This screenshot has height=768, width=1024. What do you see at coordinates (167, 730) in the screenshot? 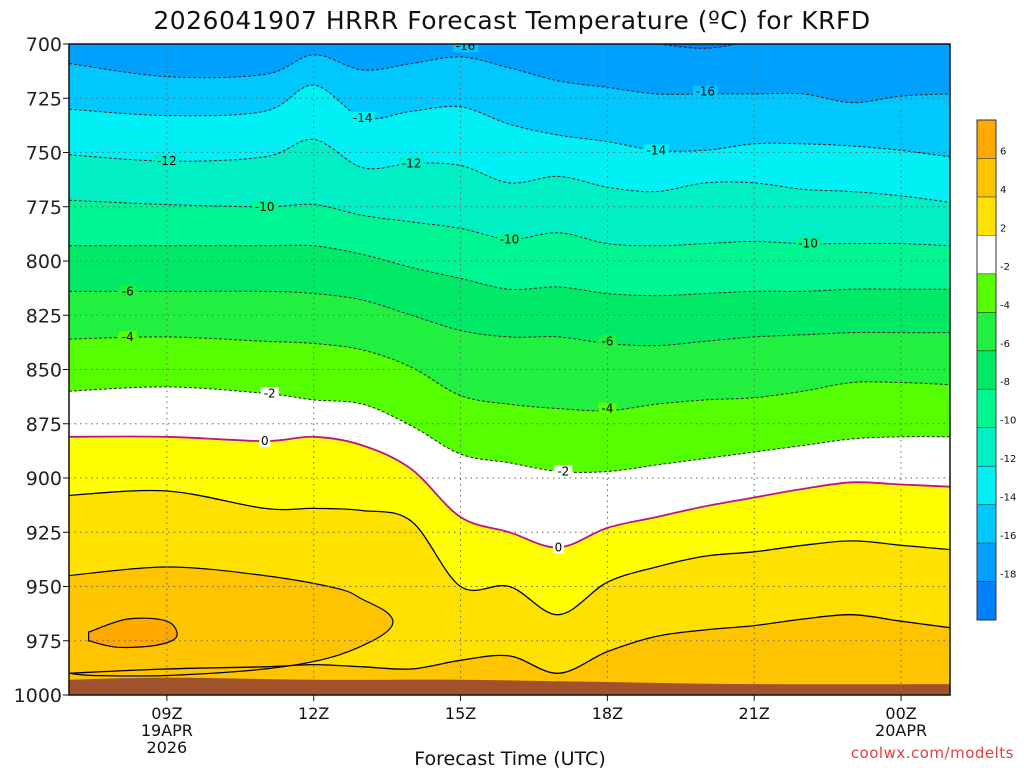
I see `x-tick-label: 19APR` at bounding box center [167, 730].